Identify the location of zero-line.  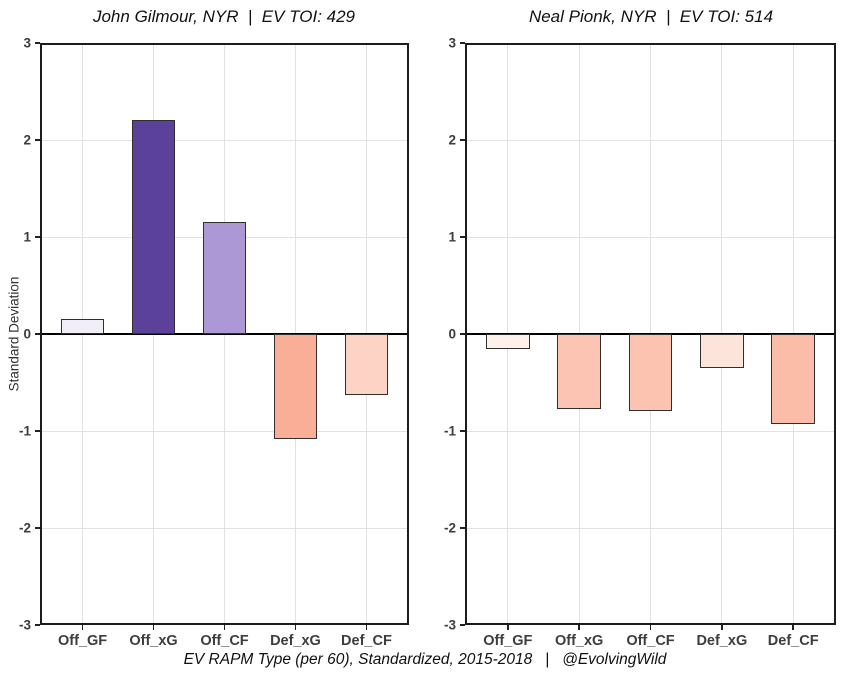
(224, 334).